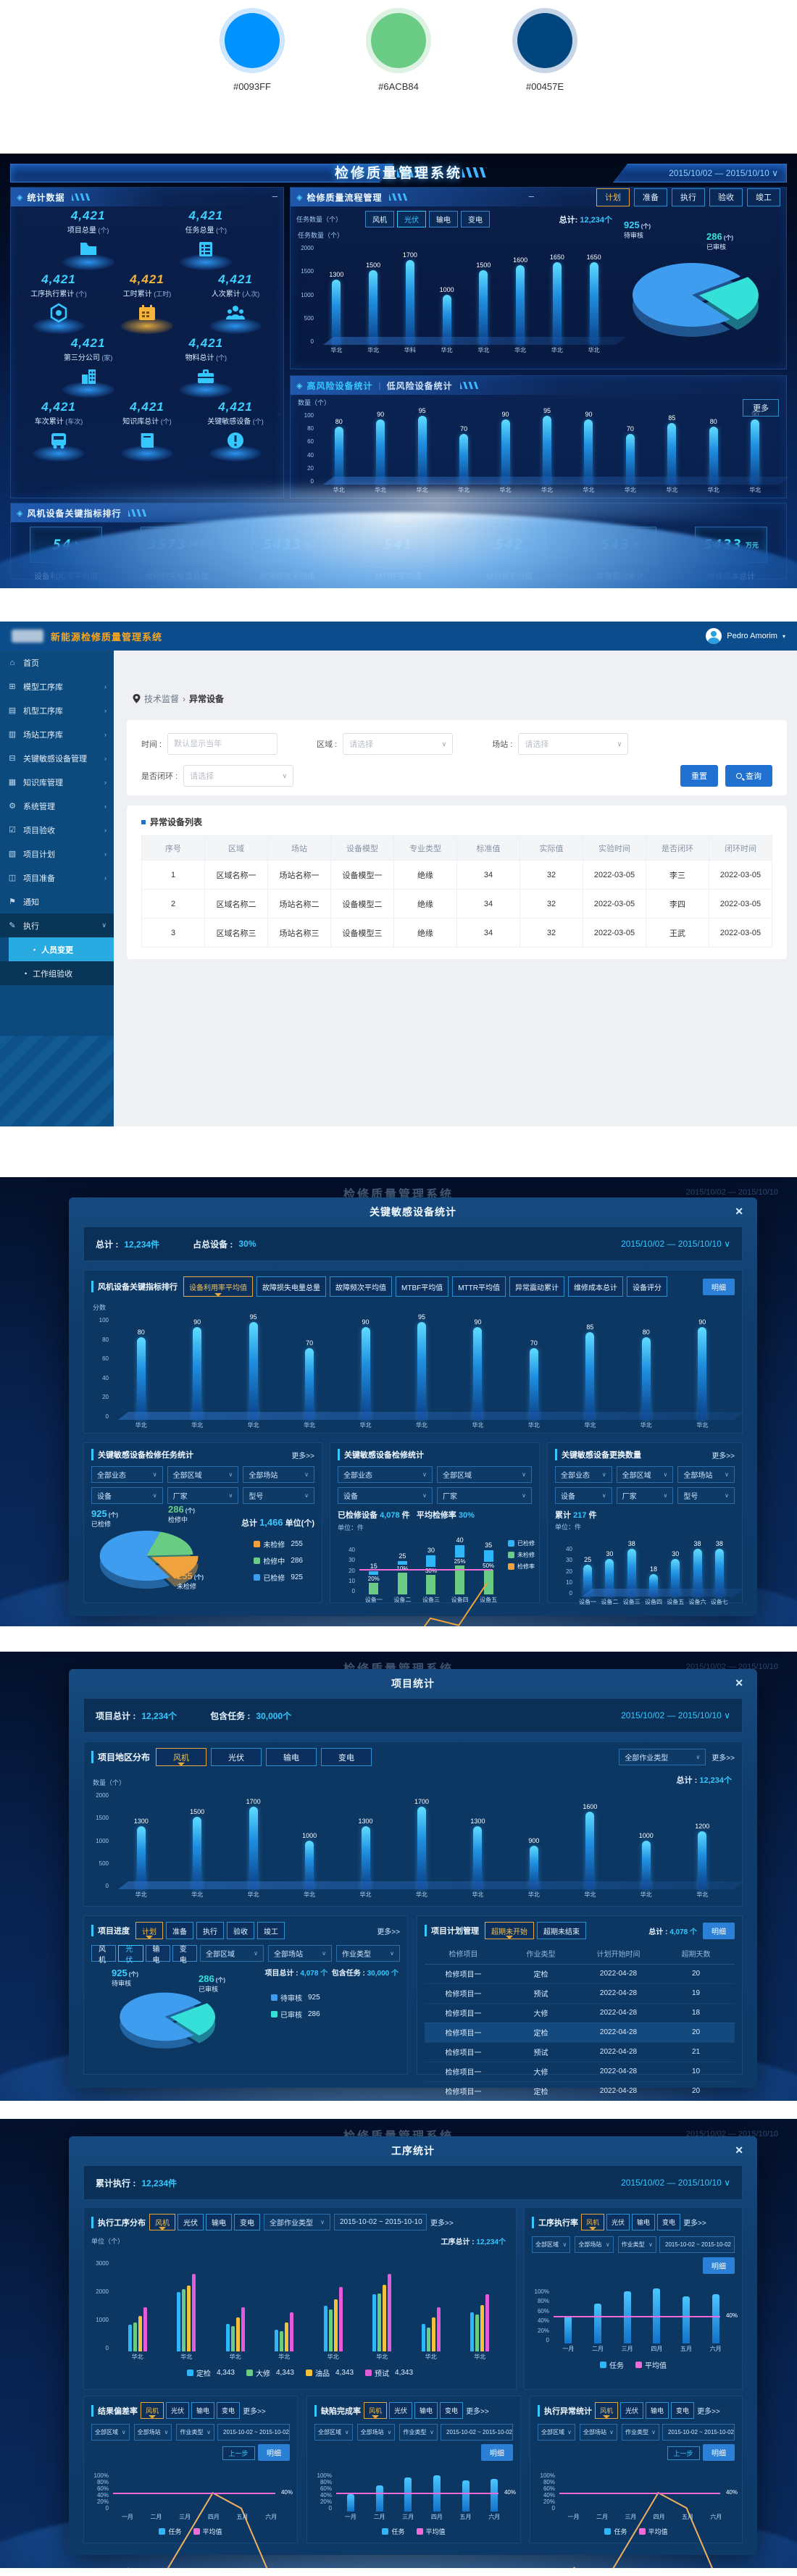 The height and width of the screenshot is (2576, 797). I want to click on time-input, so click(222, 744).